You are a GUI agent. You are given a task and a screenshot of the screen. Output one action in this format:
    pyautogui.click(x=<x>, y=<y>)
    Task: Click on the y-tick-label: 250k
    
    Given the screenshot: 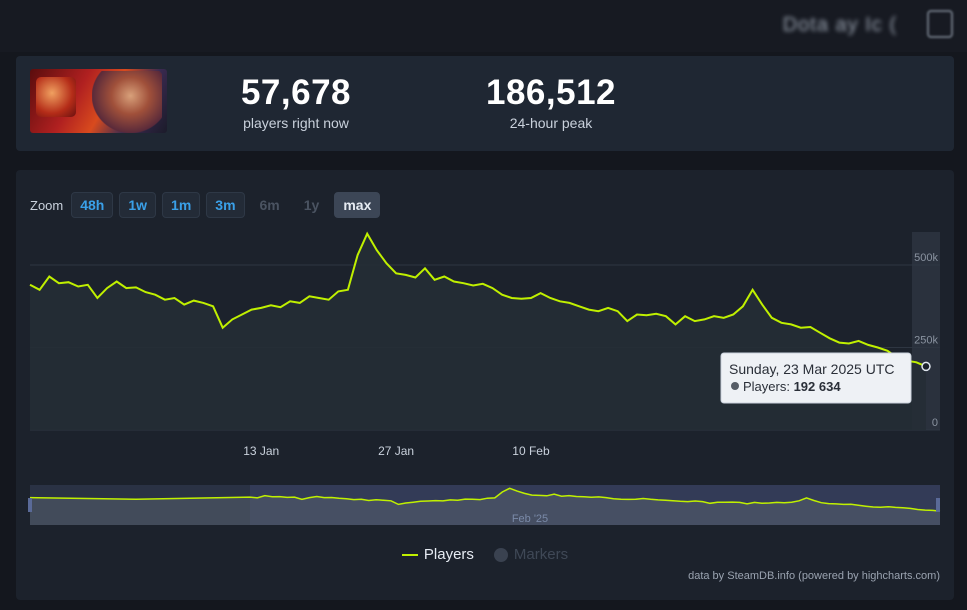 What is the action you would take?
    pyautogui.click(x=926, y=341)
    